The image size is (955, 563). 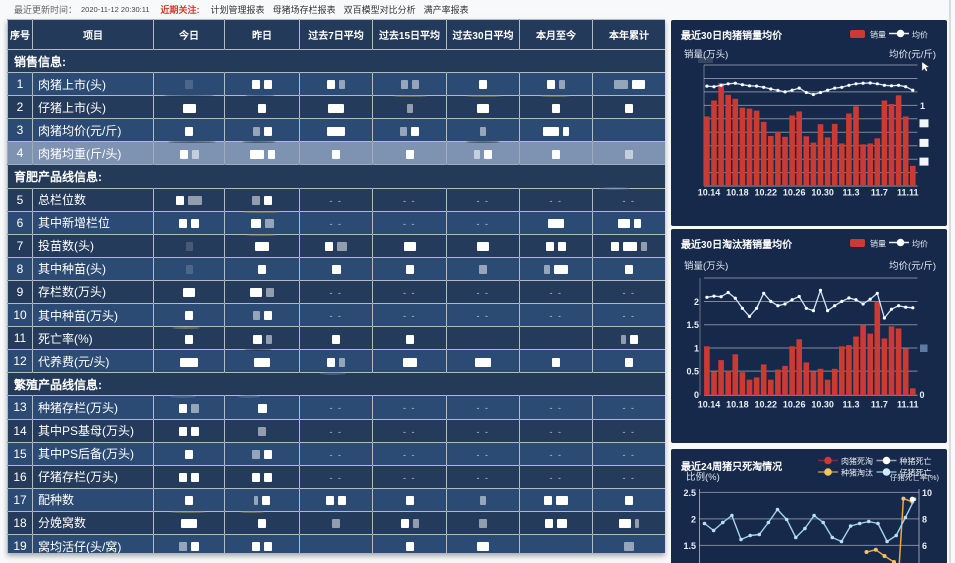 I want to click on svg-text: 6, so click(x=924, y=546).